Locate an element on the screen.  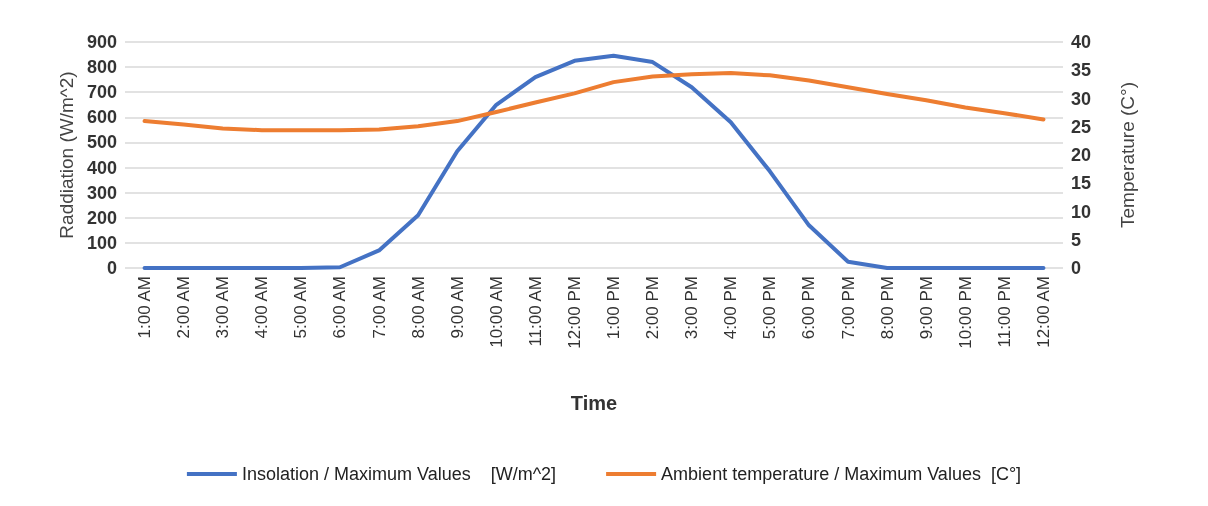
y-axis-title: Raddiation (W/m^2) is located at coordinates (67, 155).